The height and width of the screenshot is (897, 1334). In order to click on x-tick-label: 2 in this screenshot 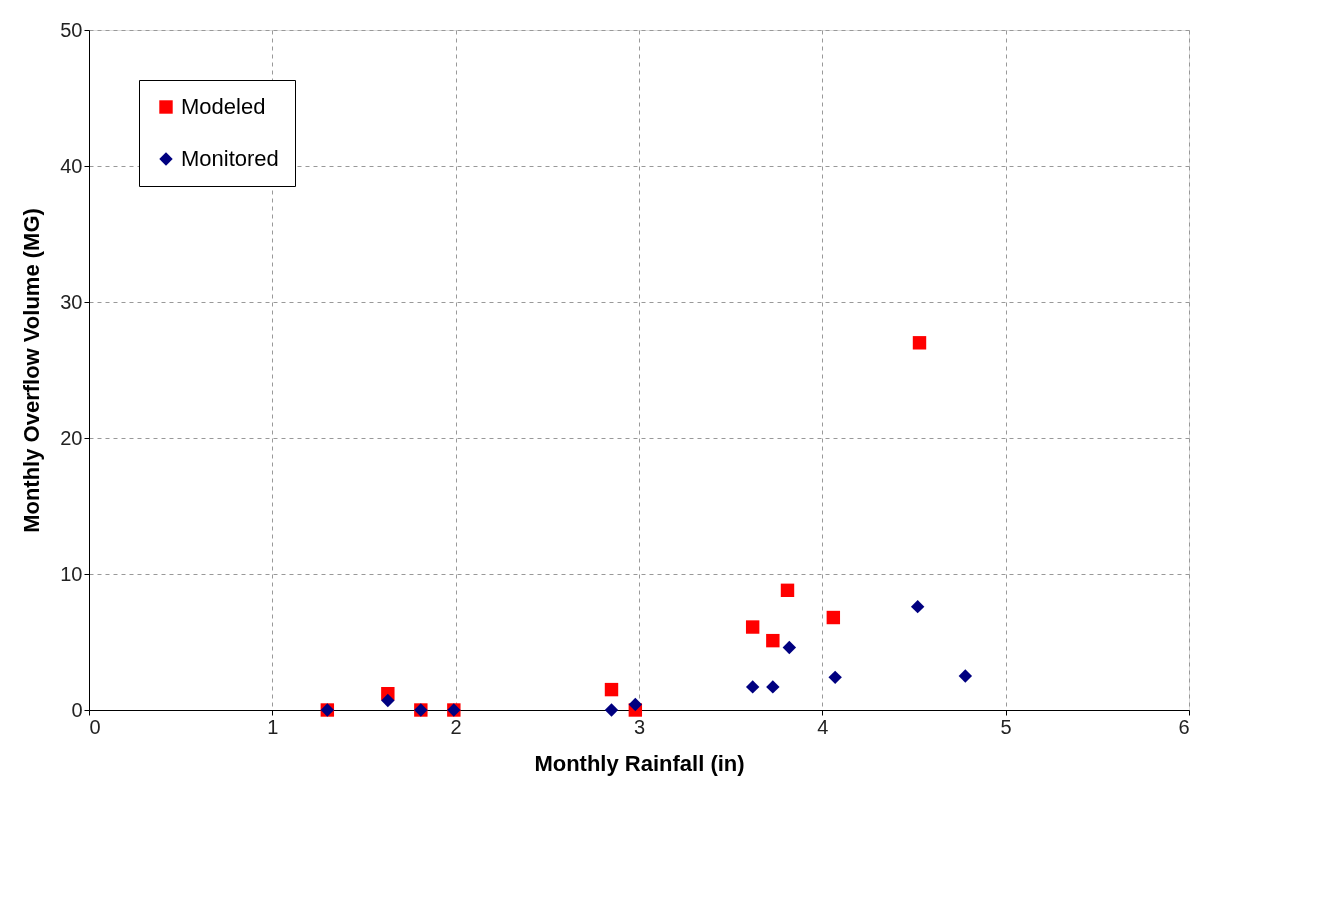, I will do `click(456, 726)`.